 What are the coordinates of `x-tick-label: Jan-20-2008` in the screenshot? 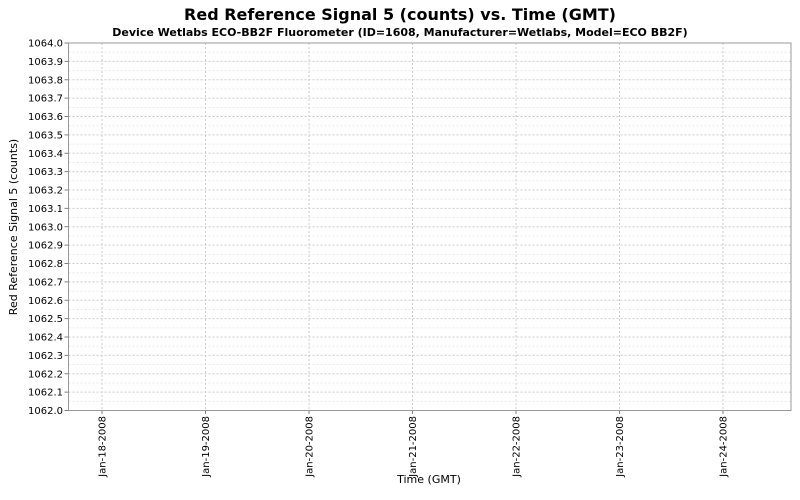 It's located at (310, 447).